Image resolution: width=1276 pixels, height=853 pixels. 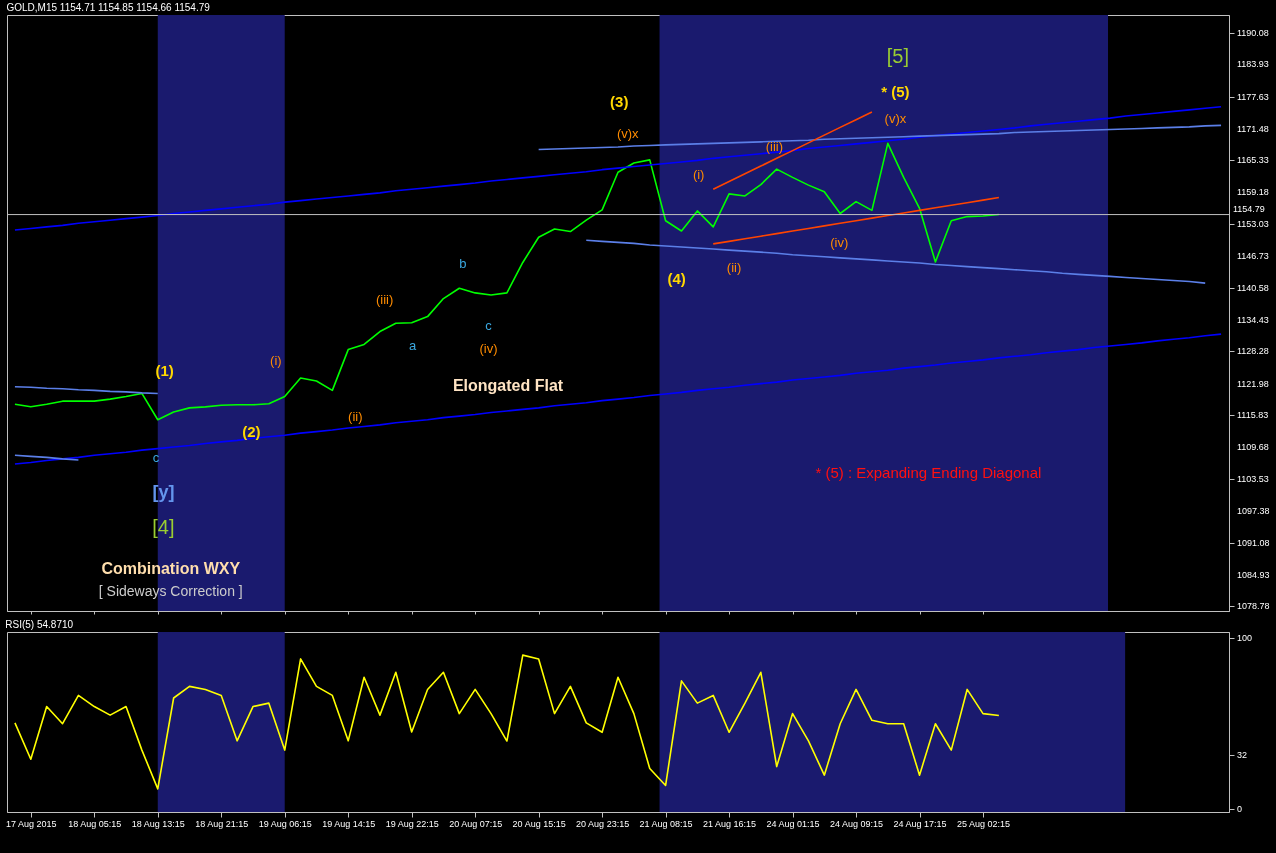 I want to click on x-tick-label: 25 Aug 02:15, so click(x=983, y=823).